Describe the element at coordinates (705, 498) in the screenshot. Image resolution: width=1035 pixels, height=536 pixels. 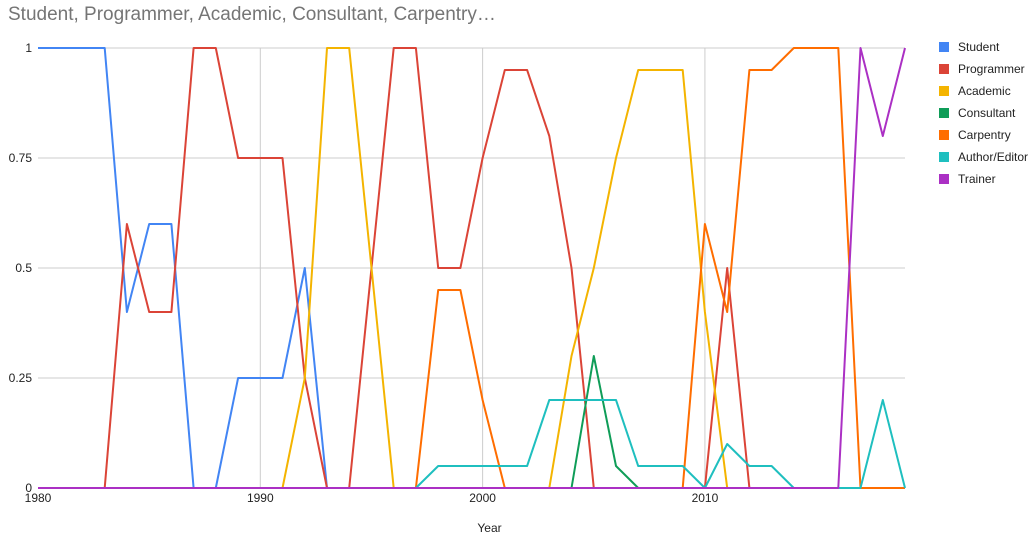
I see `x-tick-label: 2010` at that location.